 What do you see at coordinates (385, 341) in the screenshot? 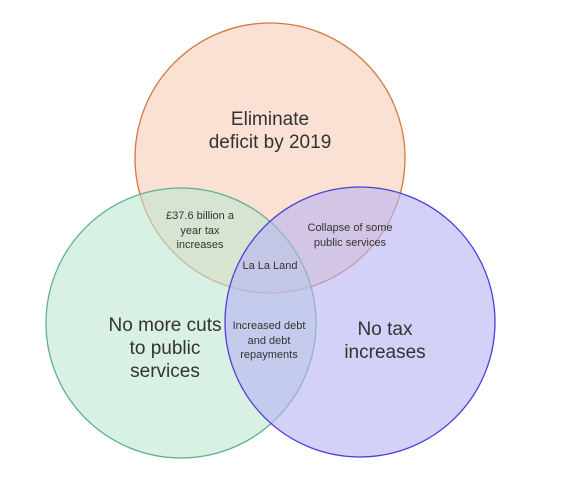
I see `set-label-no-tax-increases: No tax increases` at bounding box center [385, 341].